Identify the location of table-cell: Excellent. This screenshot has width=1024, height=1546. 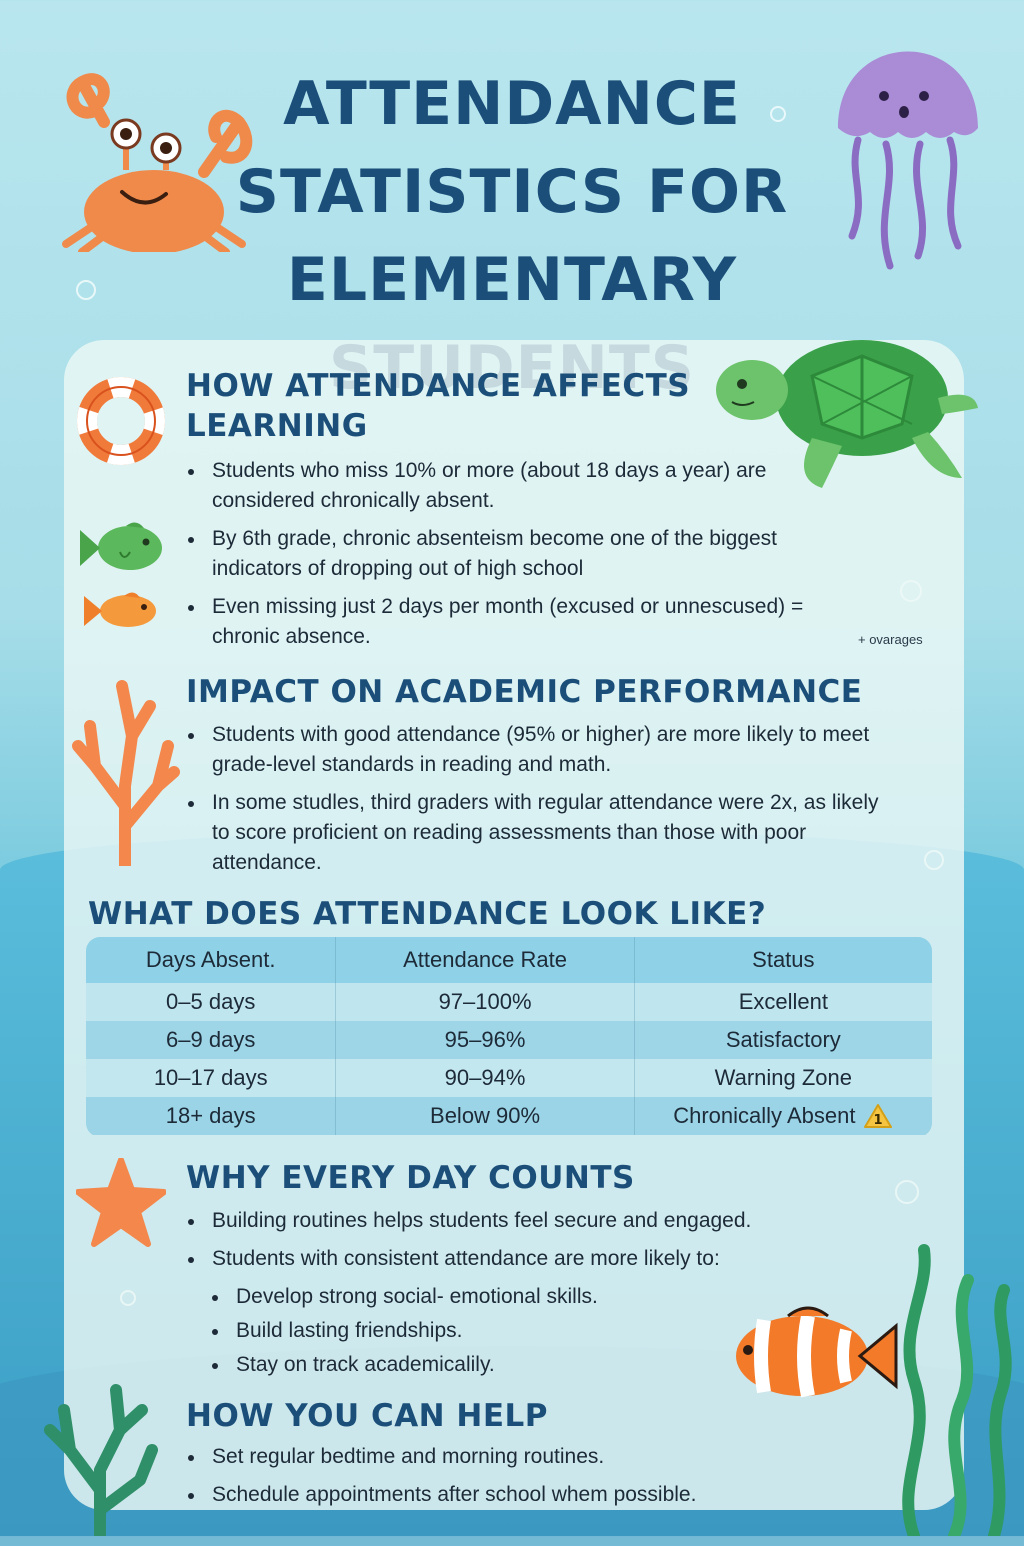
(783, 1001).